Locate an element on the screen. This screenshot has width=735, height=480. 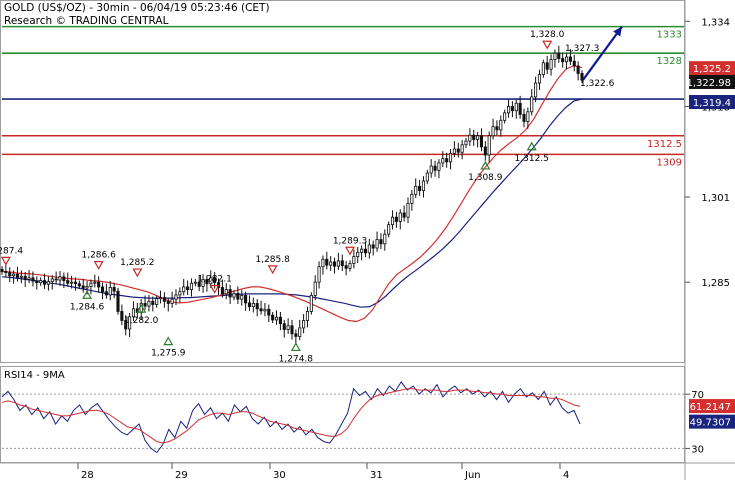
time-axis-label: 30 is located at coordinates (279, 475).